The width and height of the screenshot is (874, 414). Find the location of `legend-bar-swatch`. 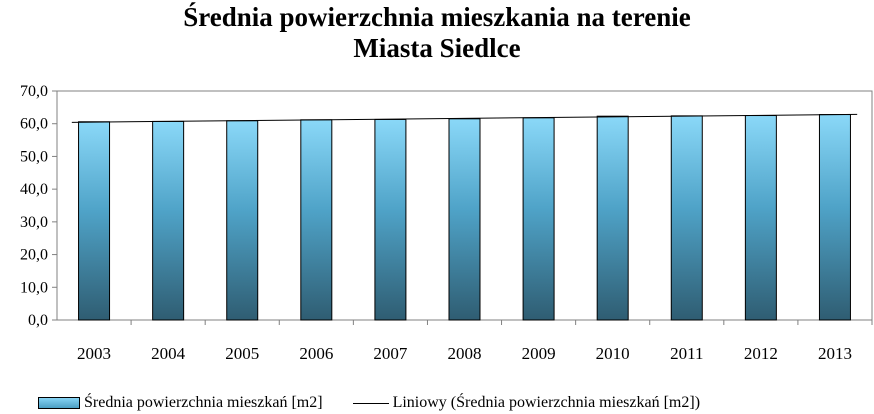

legend-bar-swatch is located at coordinates (59, 403).